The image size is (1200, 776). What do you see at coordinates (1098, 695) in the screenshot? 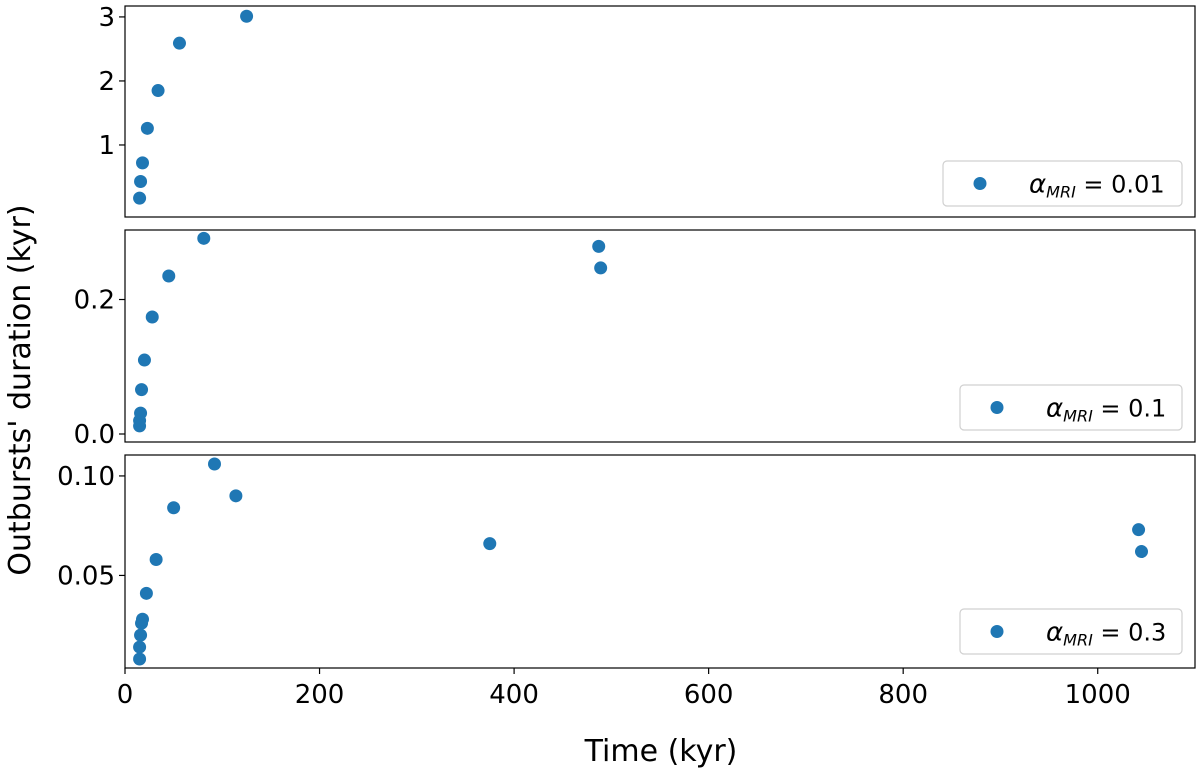
I see `x-tick-label: 1000` at bounding box center [1098, 695].